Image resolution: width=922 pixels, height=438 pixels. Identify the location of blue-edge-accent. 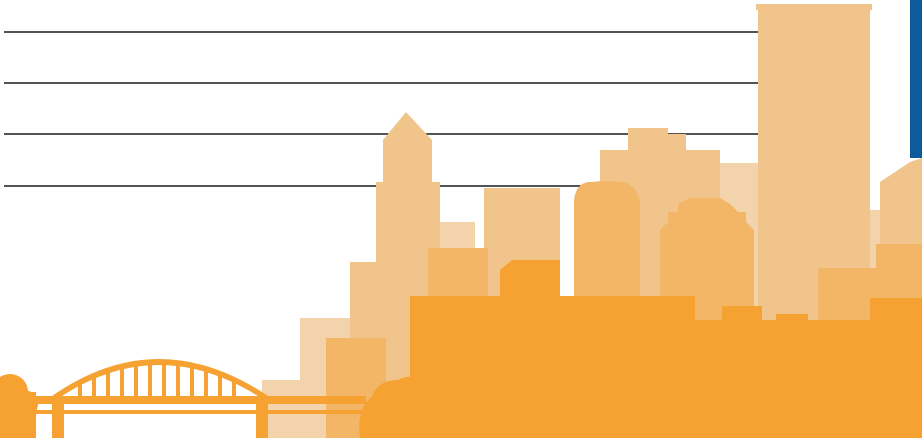
(916, 79).